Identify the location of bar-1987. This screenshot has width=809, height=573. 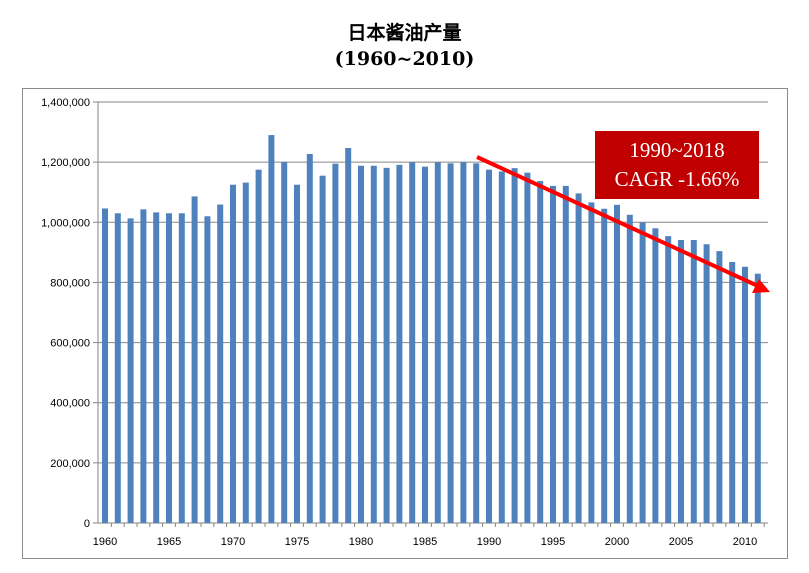
(450, 343).